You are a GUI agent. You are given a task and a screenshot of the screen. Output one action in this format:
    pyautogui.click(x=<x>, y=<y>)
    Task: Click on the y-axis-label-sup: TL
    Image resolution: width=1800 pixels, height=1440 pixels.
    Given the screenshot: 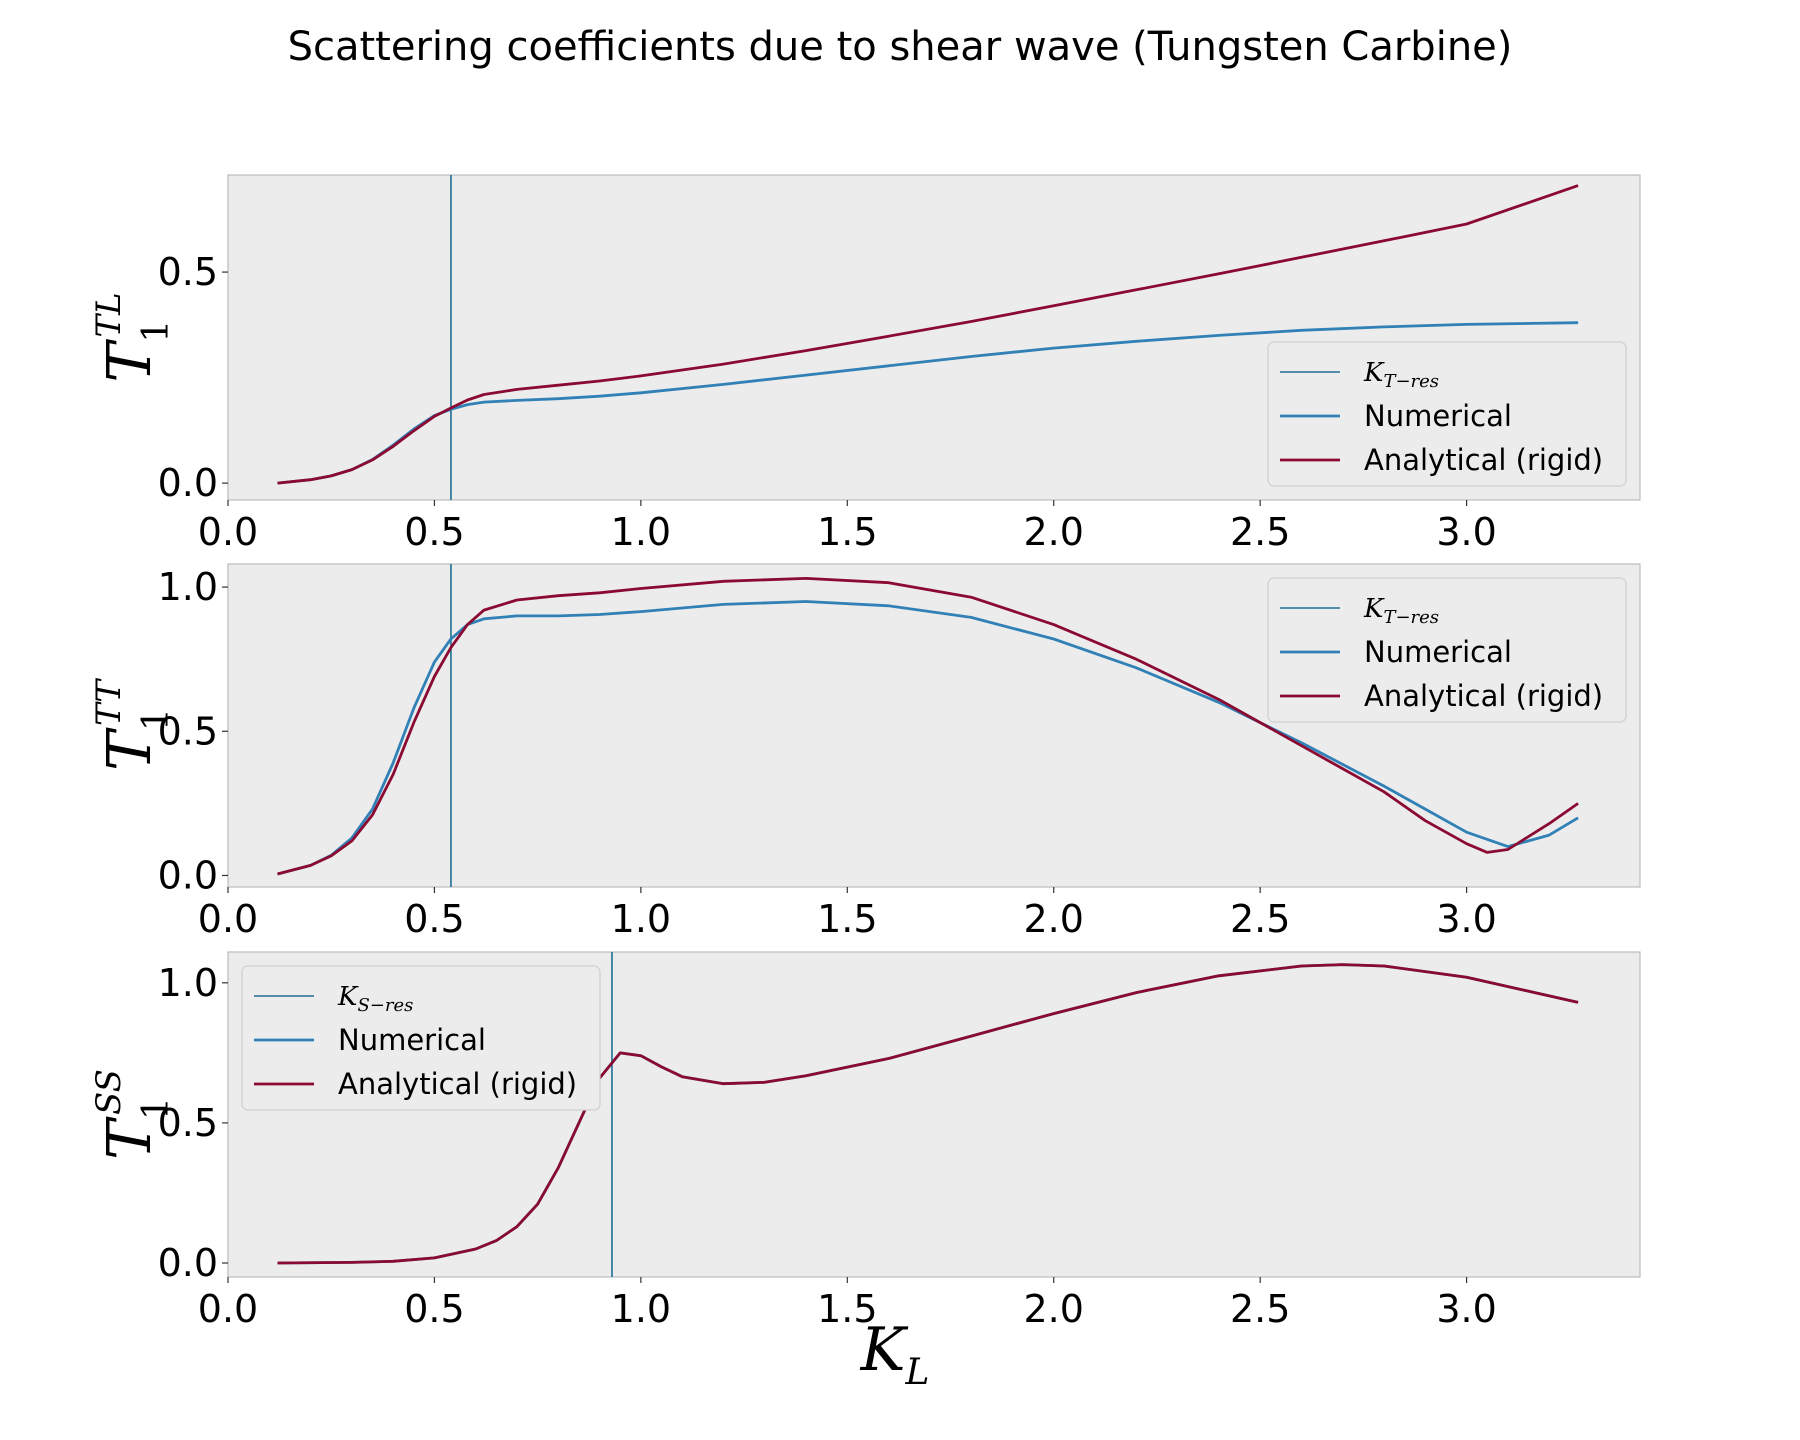 What is the action you would take?
    pyautogui.click(x=109, y=314)
    